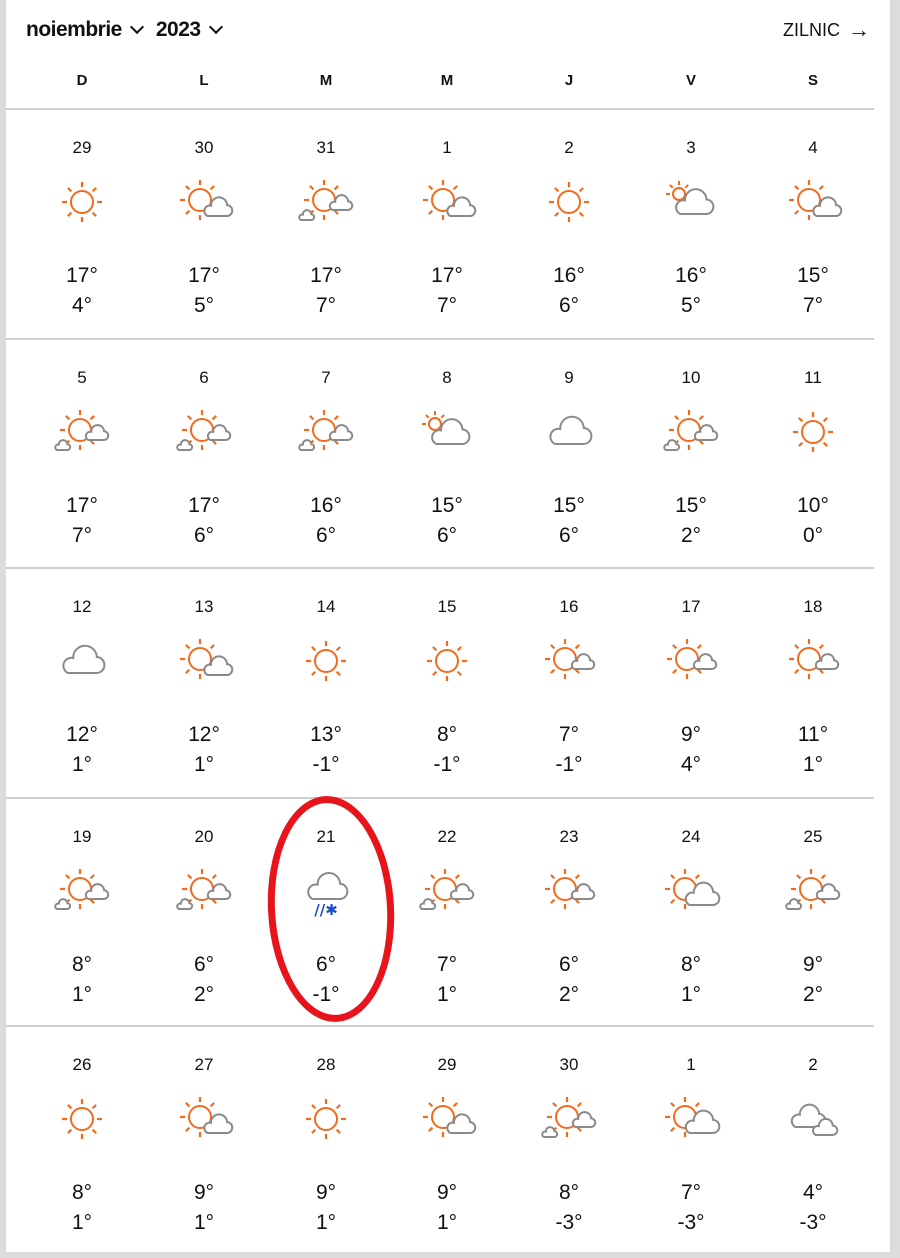 The image size is (900, 1258). I want to click on year-select: 2023, so click(192, 30).